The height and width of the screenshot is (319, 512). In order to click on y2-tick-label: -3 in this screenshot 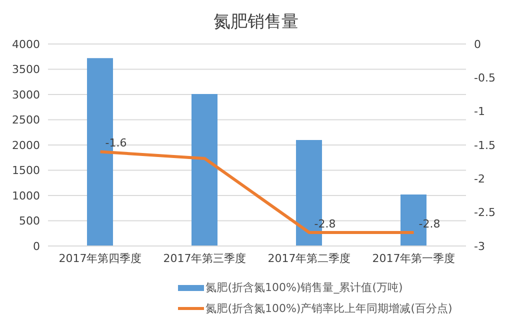, I will do `click(479, 246)`.